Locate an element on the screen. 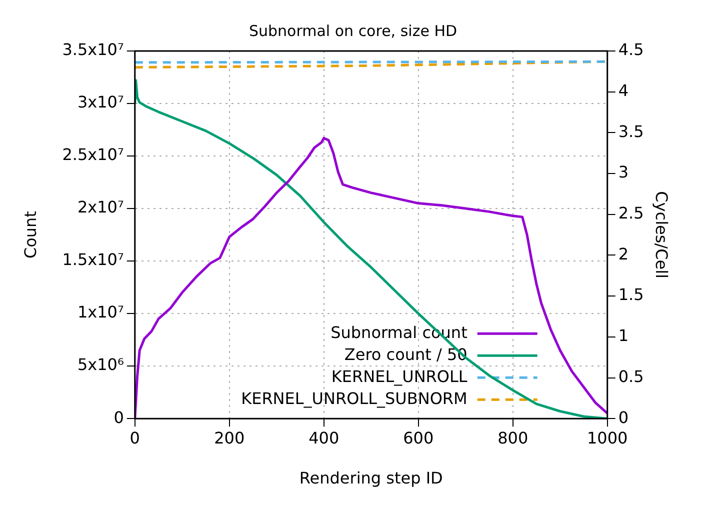  y-tick-label: 1.5x10⁷ is located at coordinates (93, 260).